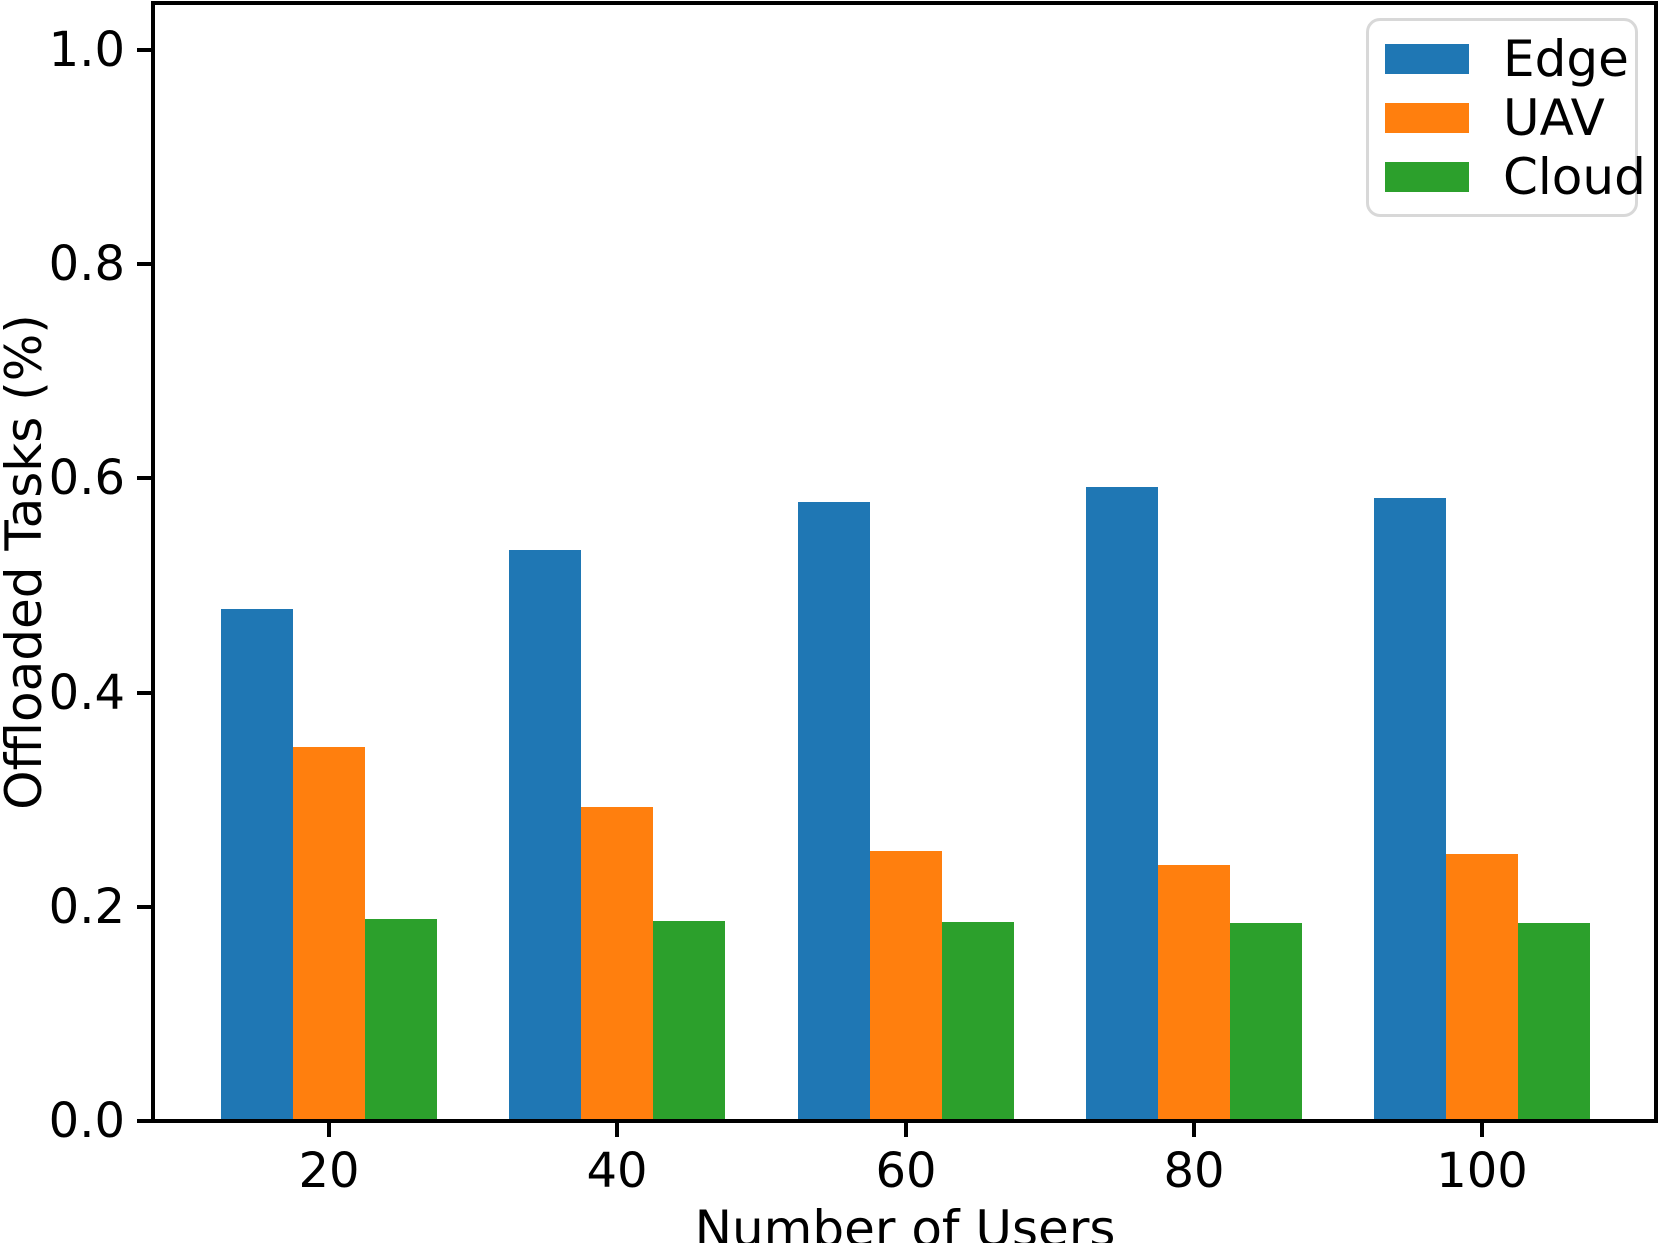 Image resolution: width=1661 pixels, height=1243 pixels. I want to click on y-tick-mark-1.0, so click(144, 50).